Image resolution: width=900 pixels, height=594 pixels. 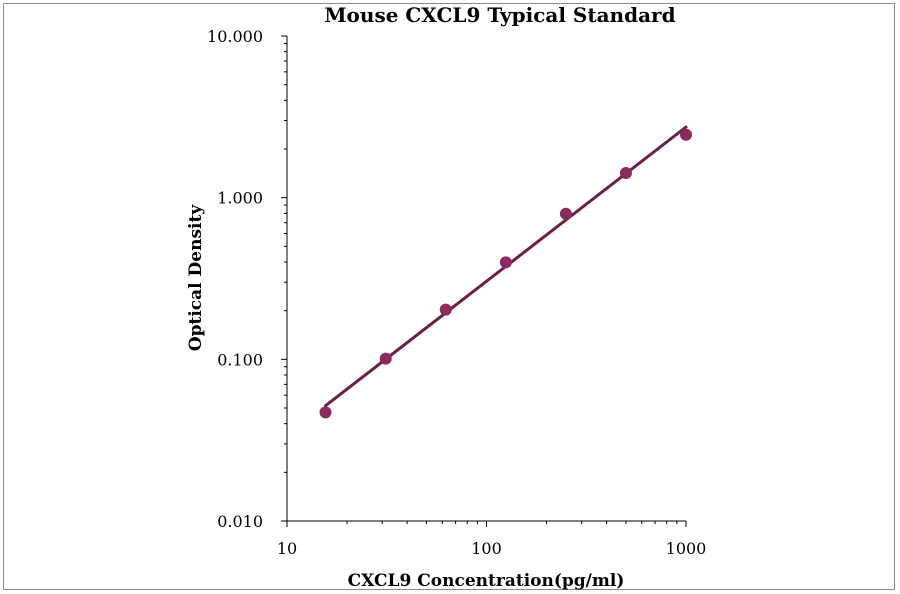 I want to click on y-axis-label: Optical Density, so click(x=196, y=278).